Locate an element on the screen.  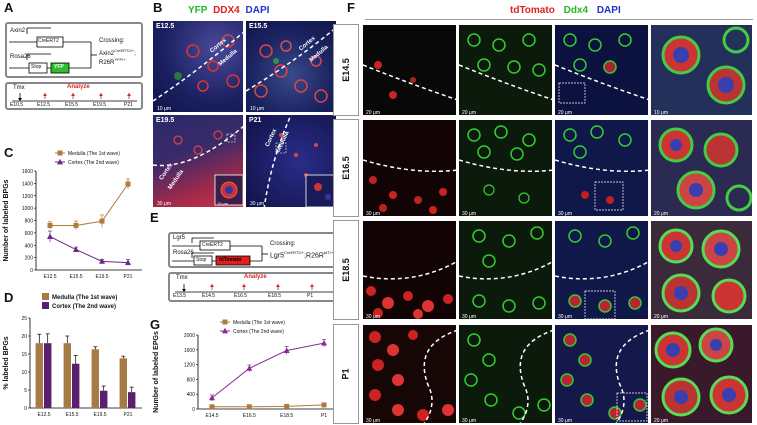
chart-c-legend-label-1: Cortex (The 2nd wave) is located at coordinates (93, 163).